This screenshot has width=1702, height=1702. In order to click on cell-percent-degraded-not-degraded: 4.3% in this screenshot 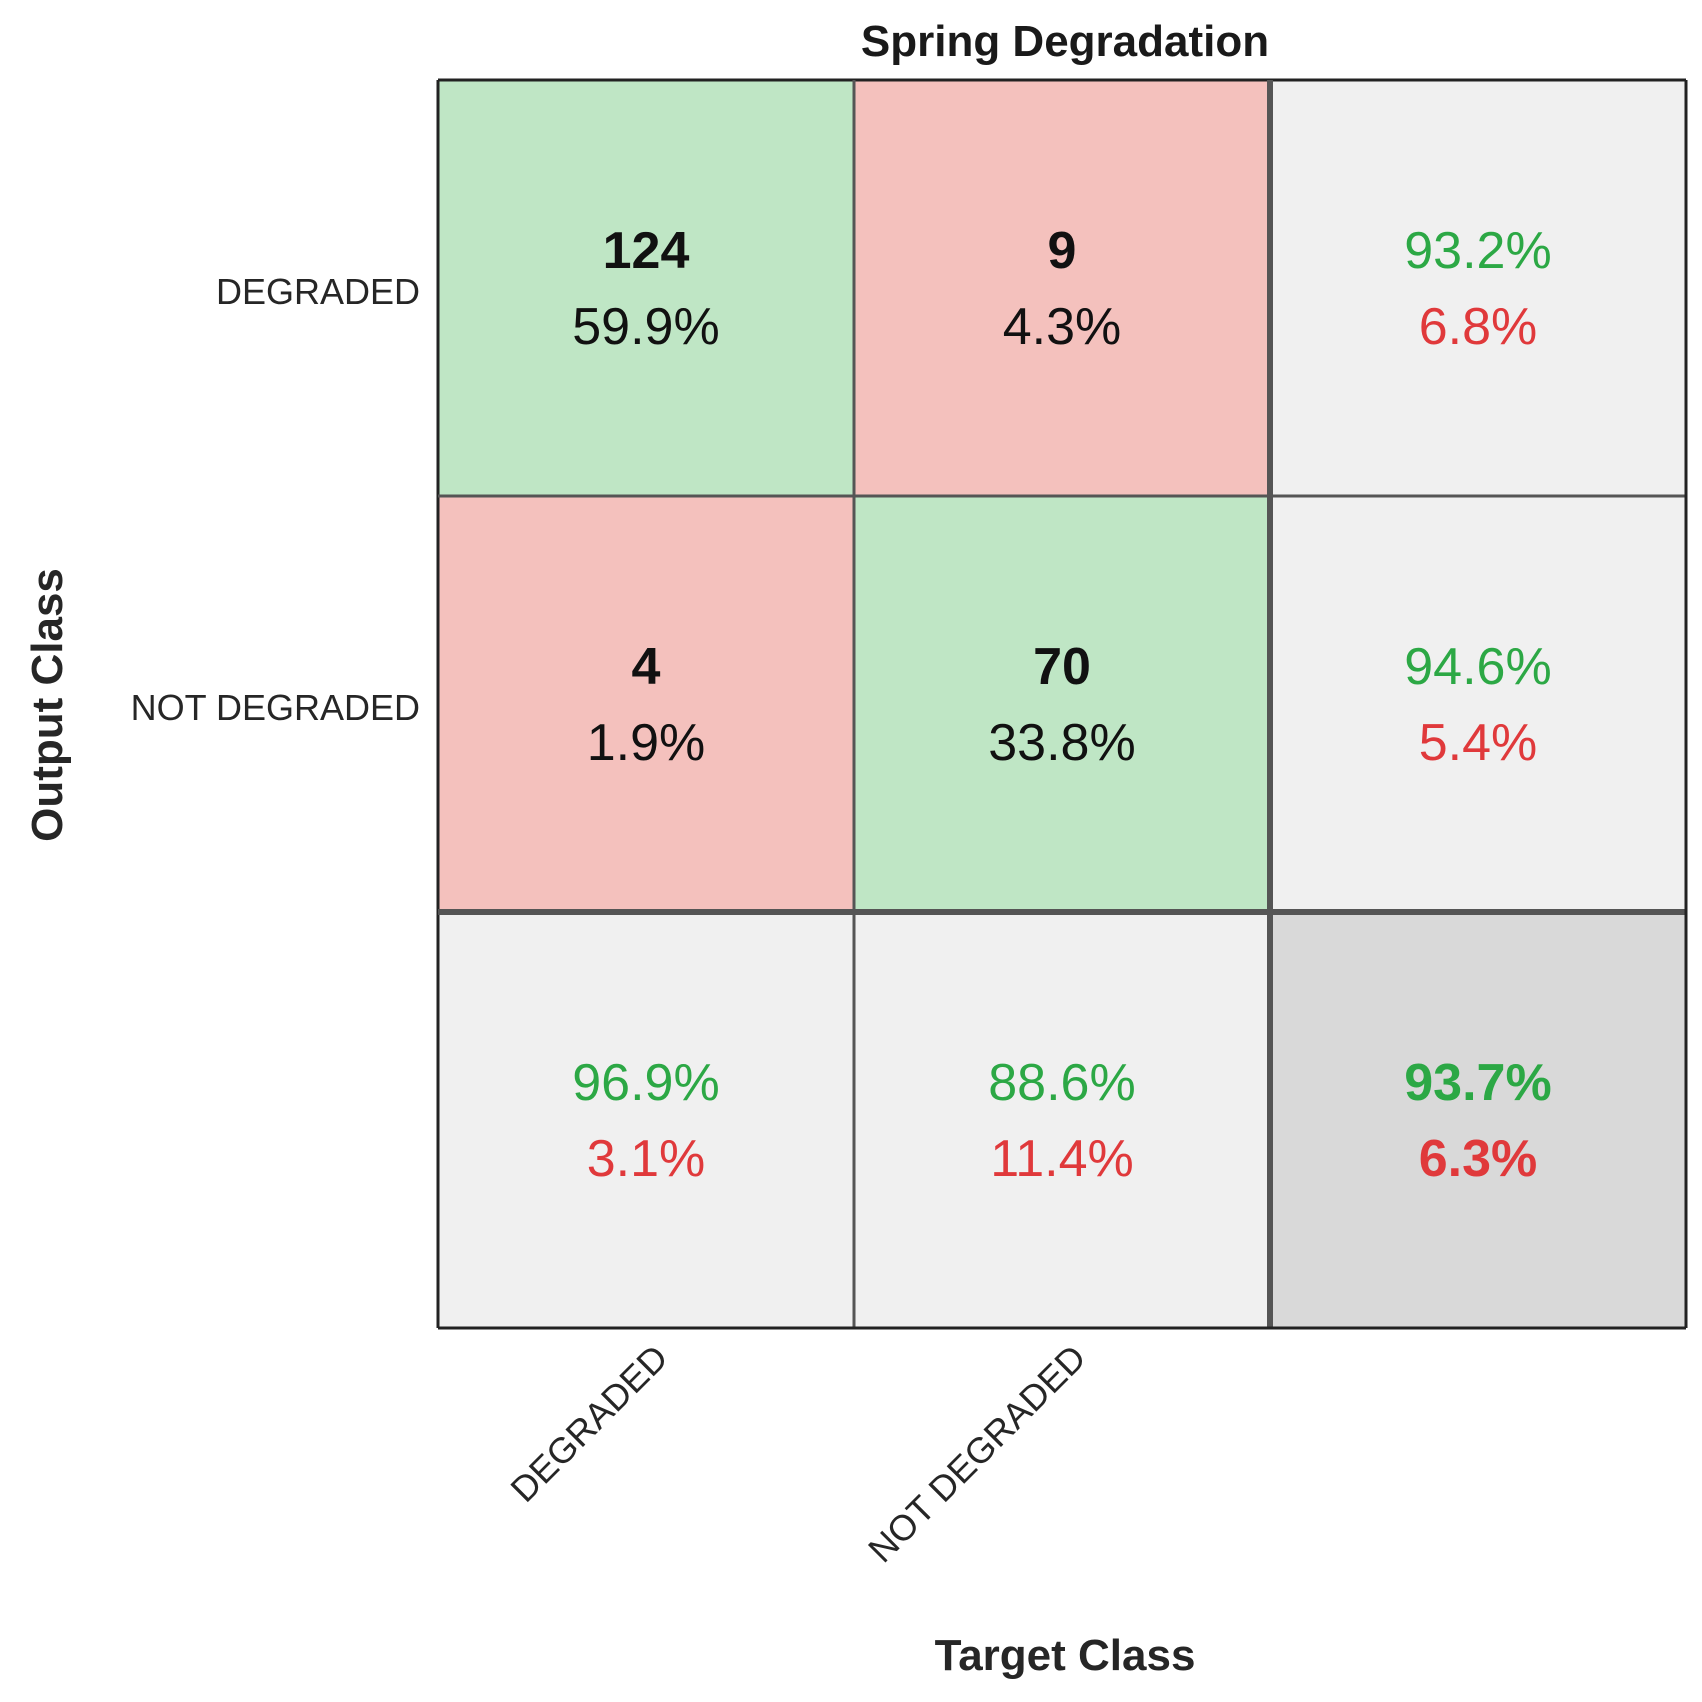, I will do `click(1062, 327)`.